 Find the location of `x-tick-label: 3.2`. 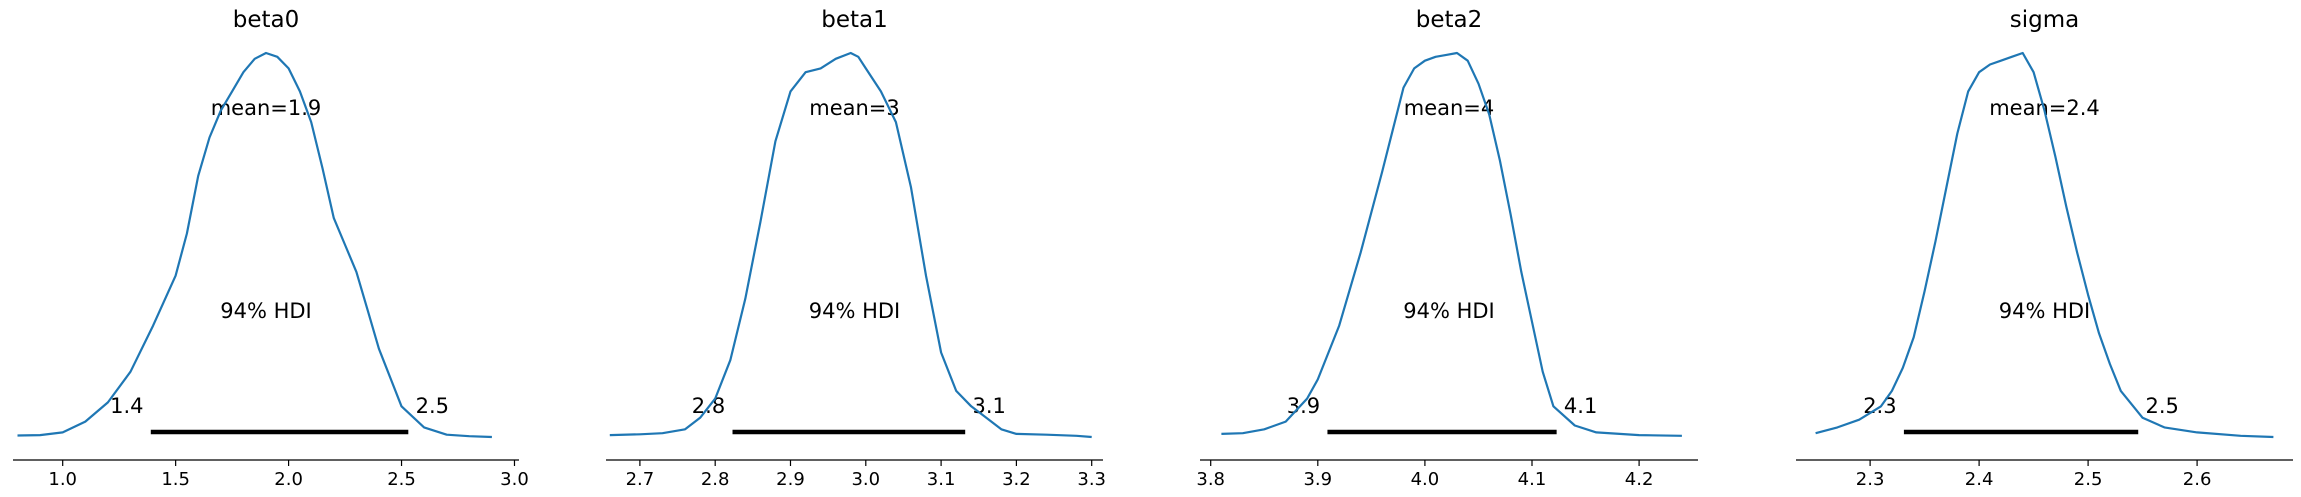

x-tick-label: 3.2 is located at coordinates (1016, 479).